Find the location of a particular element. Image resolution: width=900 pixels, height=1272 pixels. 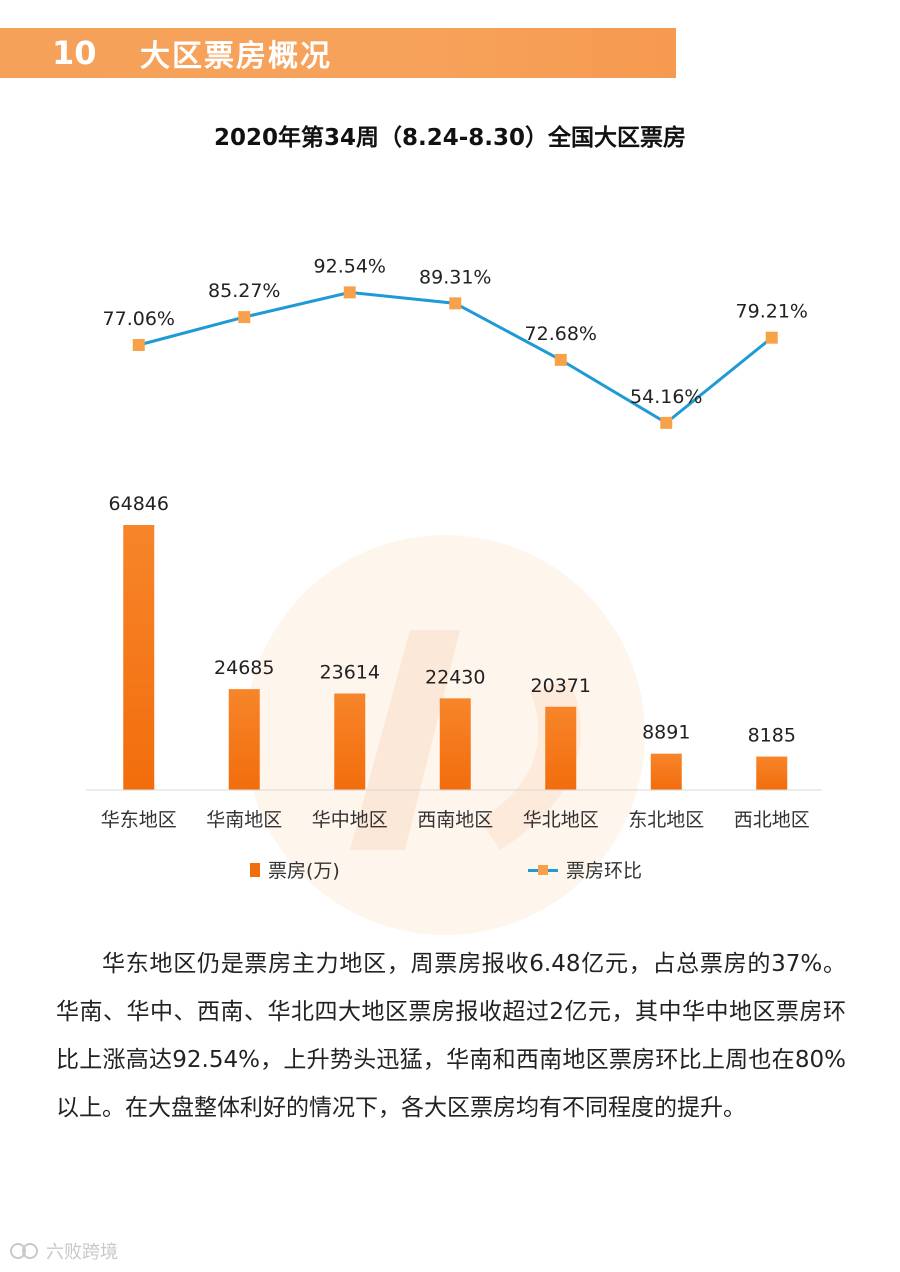

x-tick-label-5: 东北地区 is located at coordinates (666, 820).